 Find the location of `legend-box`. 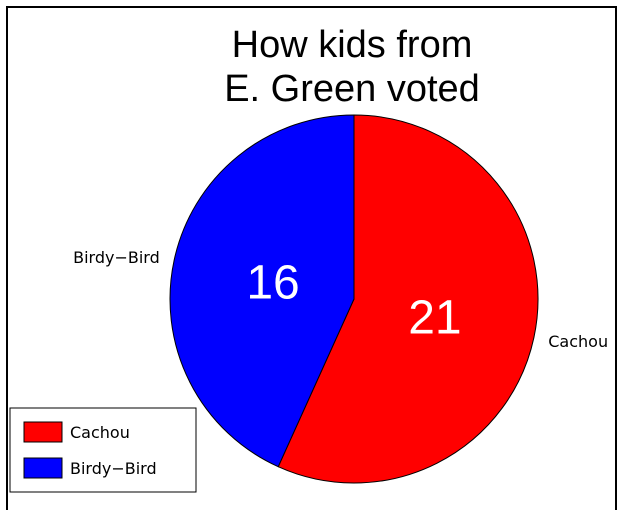

legend-box is located at coordinates (103, 450).